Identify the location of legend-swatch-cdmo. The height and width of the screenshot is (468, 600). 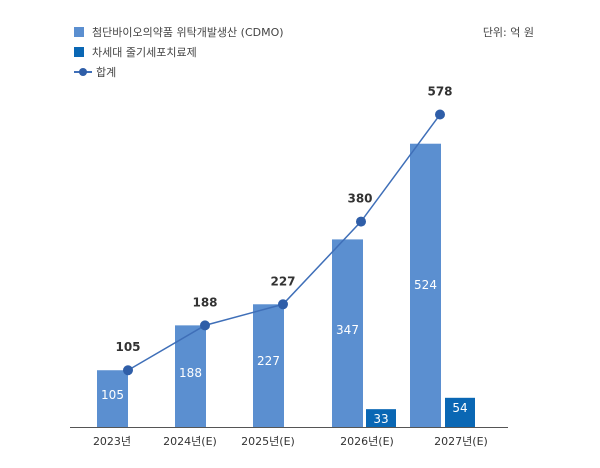
(79, 32).